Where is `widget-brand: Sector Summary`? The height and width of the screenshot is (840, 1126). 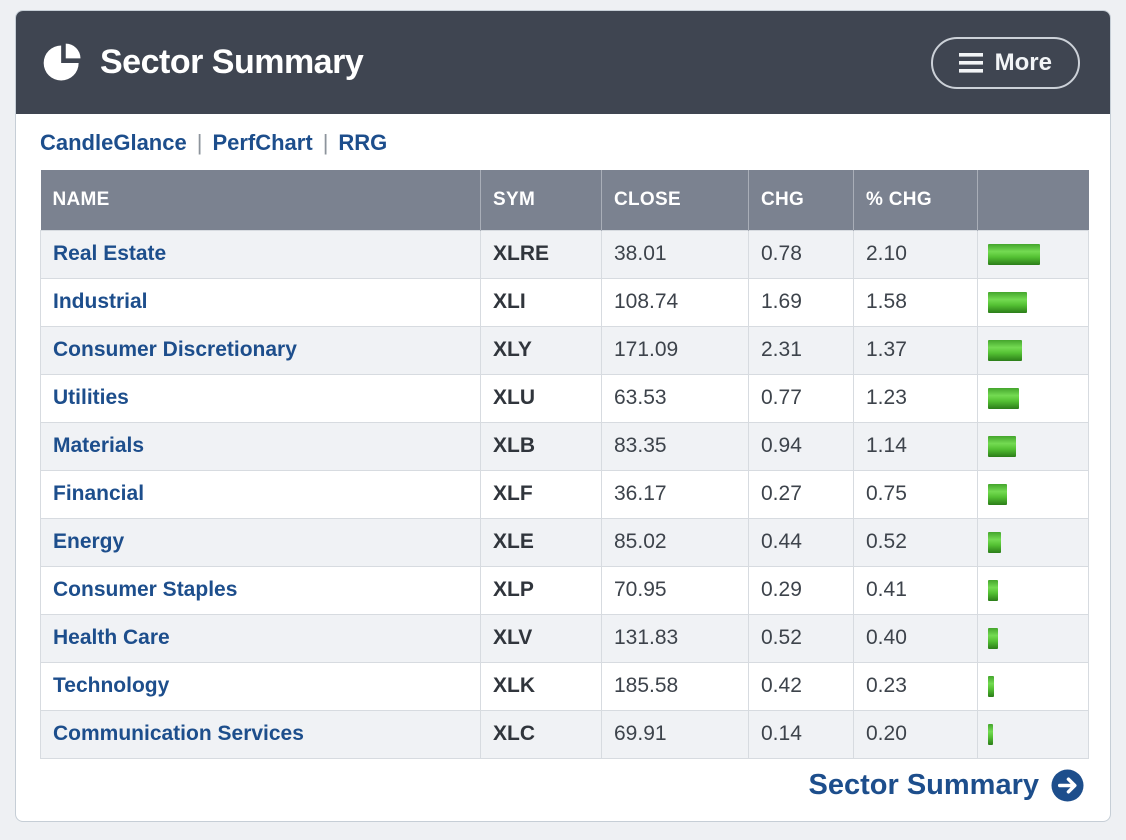 widget-brand: Sector Summary is located at coordinates (202, 63).